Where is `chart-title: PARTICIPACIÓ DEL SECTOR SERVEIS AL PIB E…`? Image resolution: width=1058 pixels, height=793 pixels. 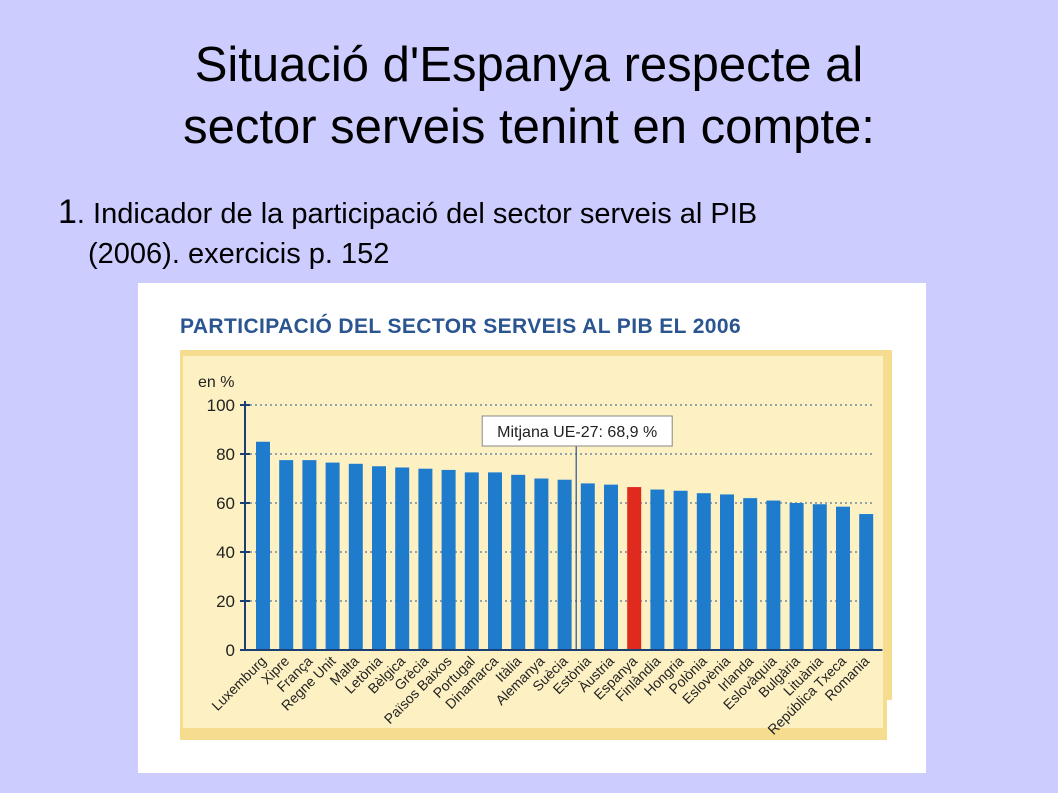 chart-title: PARTICIPACIÓ DEL SECTOR SERVEIS AL PIB E… is located at coordinates (461, 326).